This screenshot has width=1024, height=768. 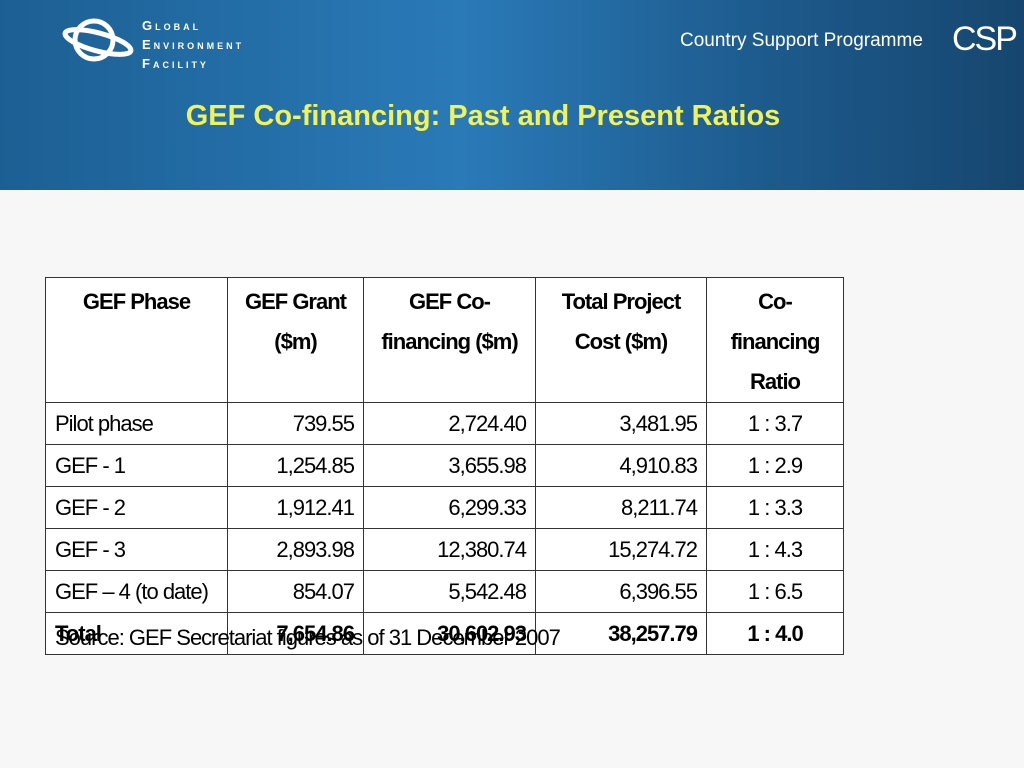 What do you see at coordinates (295, 549) in the screenshot?
I see `cell: 2,893.98` at bounding box center [295, 549].